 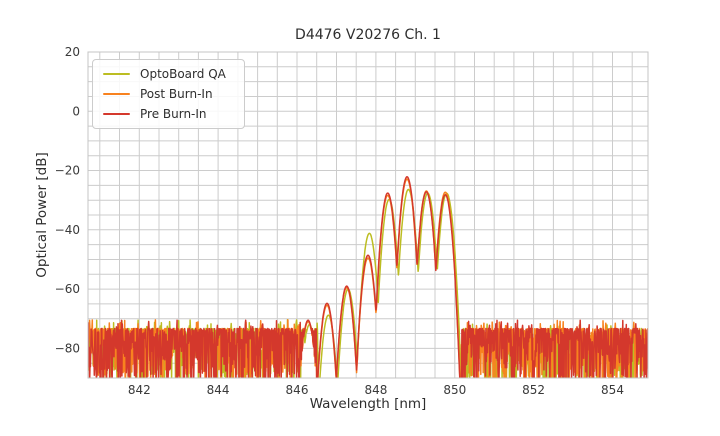 What do you see at coordinates (67, 289) in the screenshot?
I see `y-tick-label--60: −60` at bounding box center [67, 289].